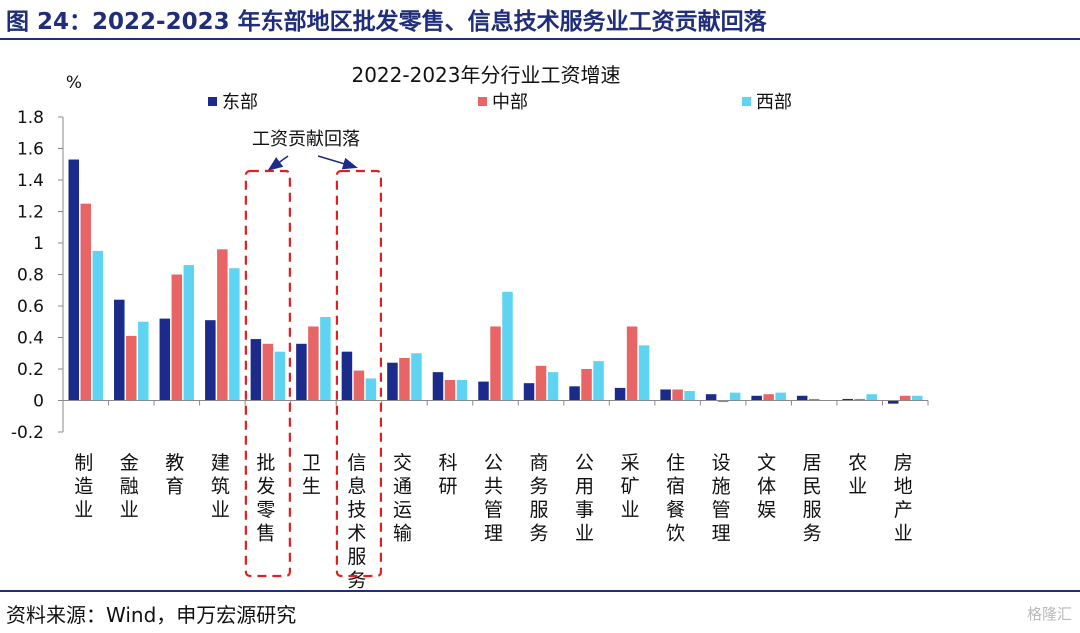  Describe the element at coordinates (630, 486) in the screenshot. I see `x-tick-label: 采矿业` at that location.